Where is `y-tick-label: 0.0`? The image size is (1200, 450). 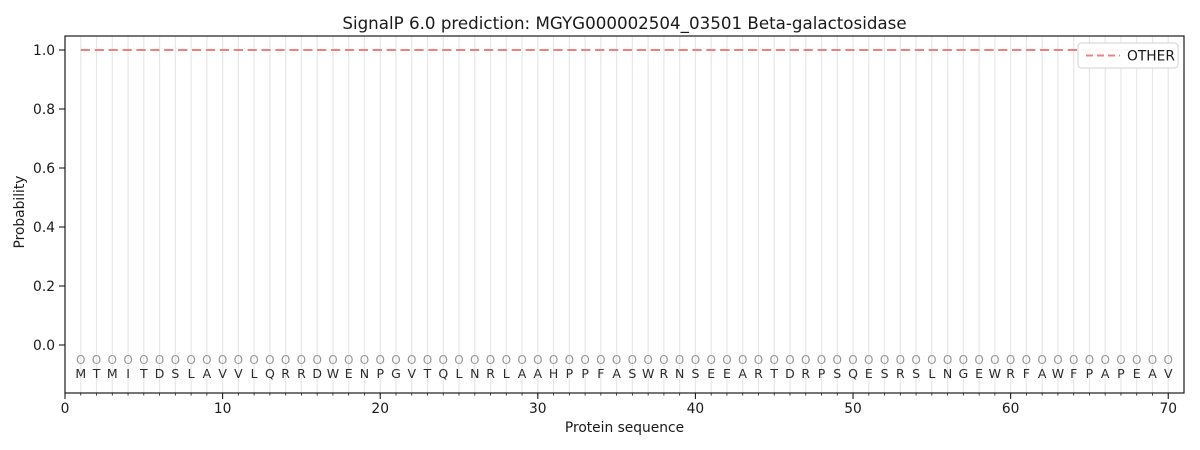 y-tick-label: 0.0 is located at coordinates (44, 346).